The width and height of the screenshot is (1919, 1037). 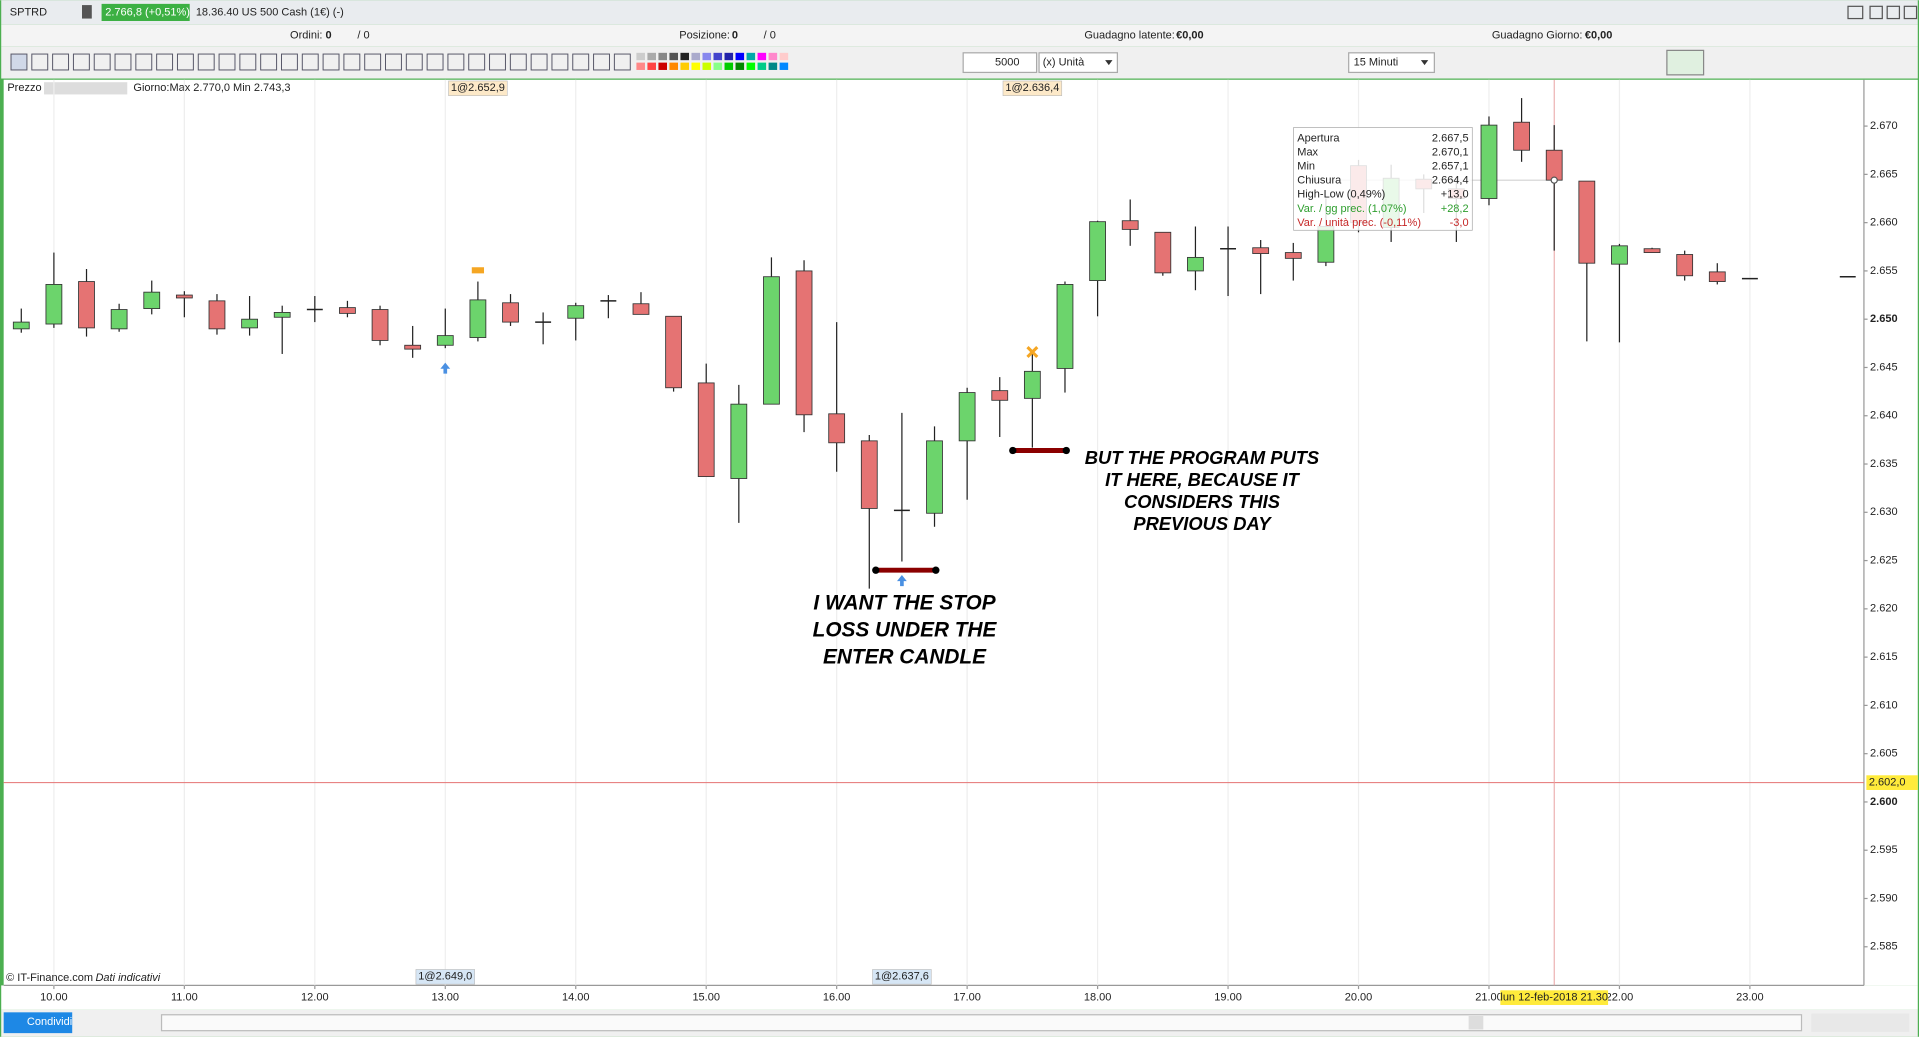 What do you see at coordinates (1910, 12) in the screenshot?
I see `close-button` at bounding box center [1910, 12].